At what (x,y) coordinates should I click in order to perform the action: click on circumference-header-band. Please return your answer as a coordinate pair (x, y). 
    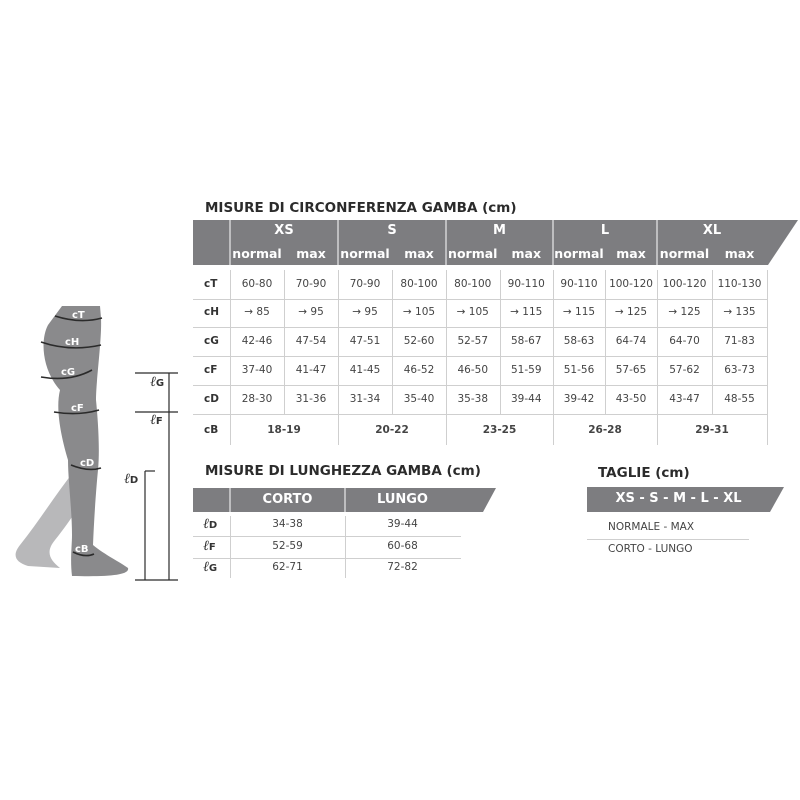
    Looking at the image, I should click on (495, 242).